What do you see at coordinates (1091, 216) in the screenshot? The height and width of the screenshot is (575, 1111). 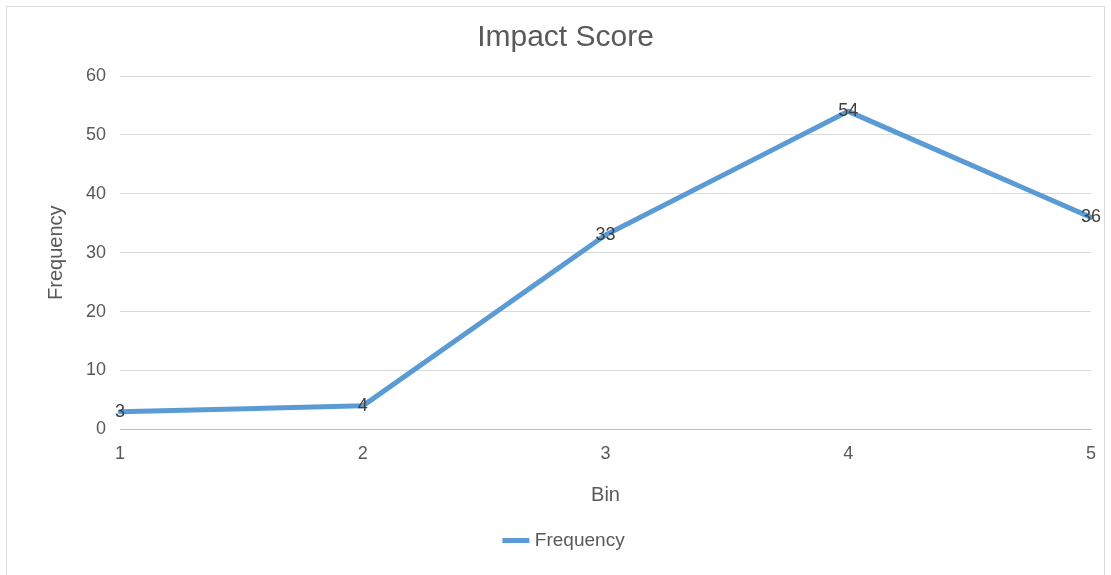 I see `data-label: 36` at bounding box center [1091, 216].